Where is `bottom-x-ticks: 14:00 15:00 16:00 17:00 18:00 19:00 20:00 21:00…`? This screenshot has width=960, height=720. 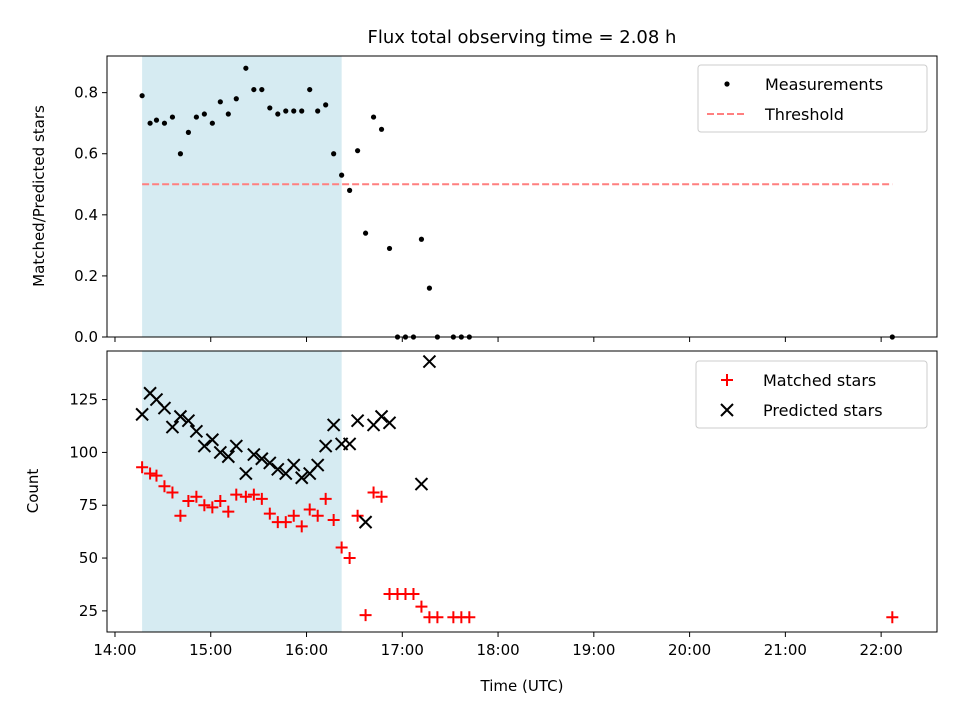
bottom-x-ticks: 14:00 15:00 16:00 17:00 18:00 19:00 20:00 21:00… is located at coordinates (498, 645).